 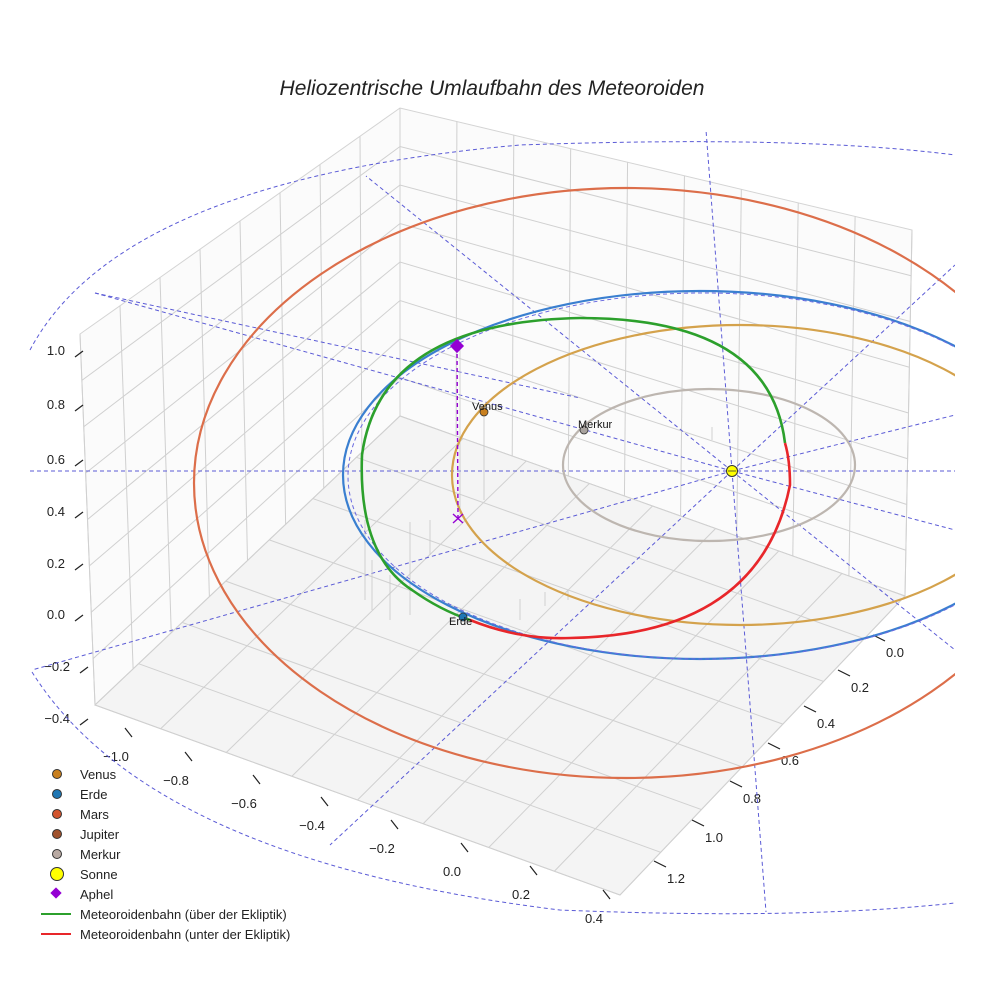 I want to click on y-tick-label: 0.0, so click(x=895, y=652).